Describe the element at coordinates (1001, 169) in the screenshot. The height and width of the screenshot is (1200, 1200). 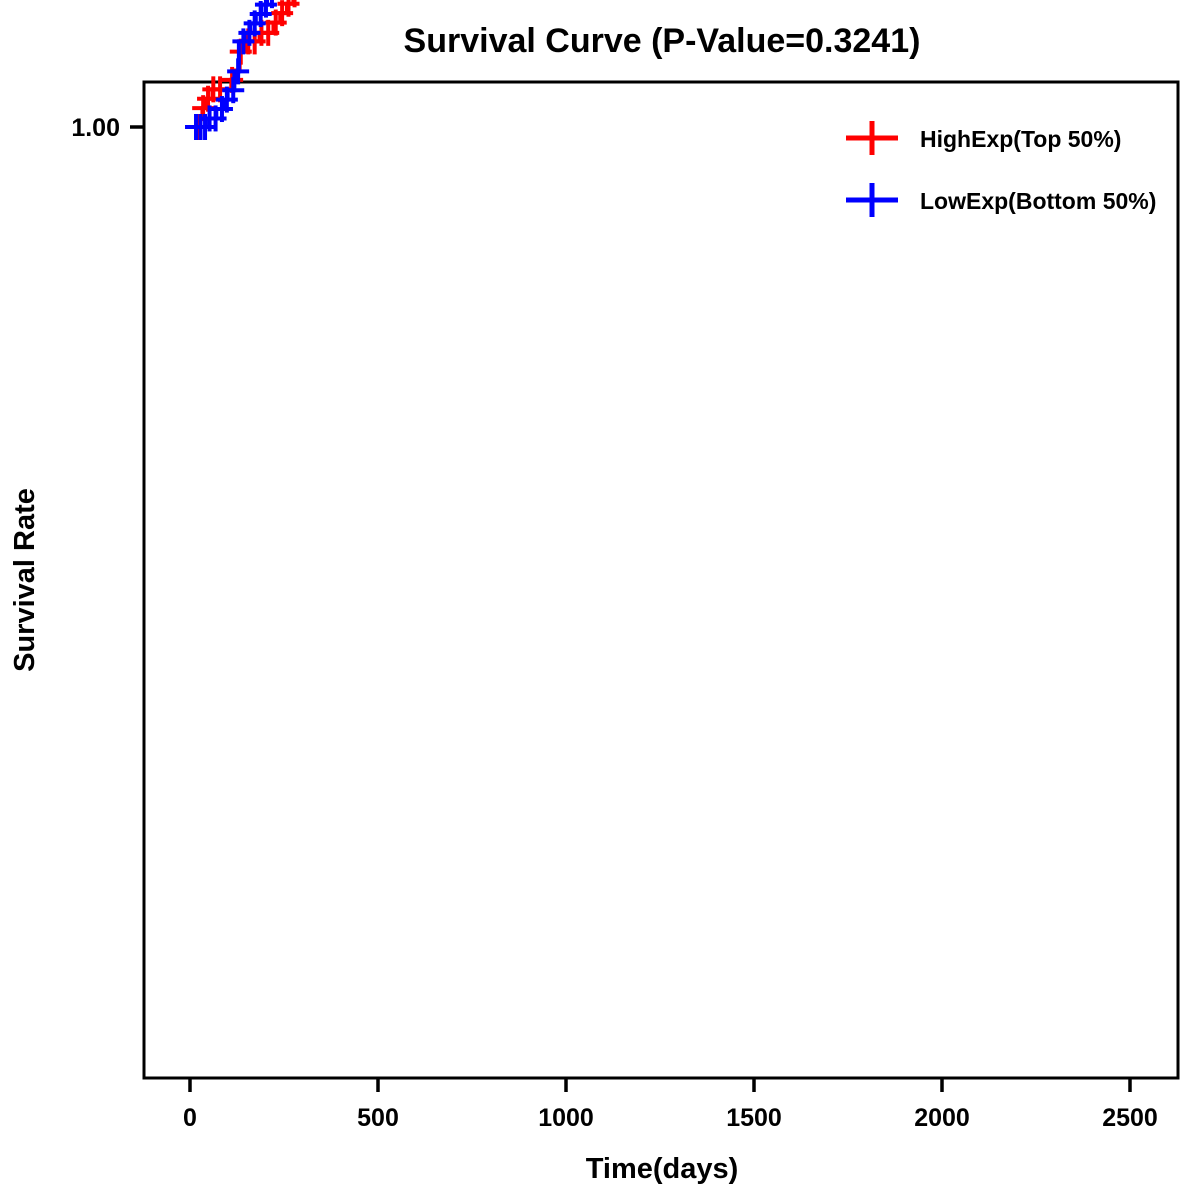
I see `chart-legend: HighExp(Top 50%) LowExp(Bottom 50%)` at that location.